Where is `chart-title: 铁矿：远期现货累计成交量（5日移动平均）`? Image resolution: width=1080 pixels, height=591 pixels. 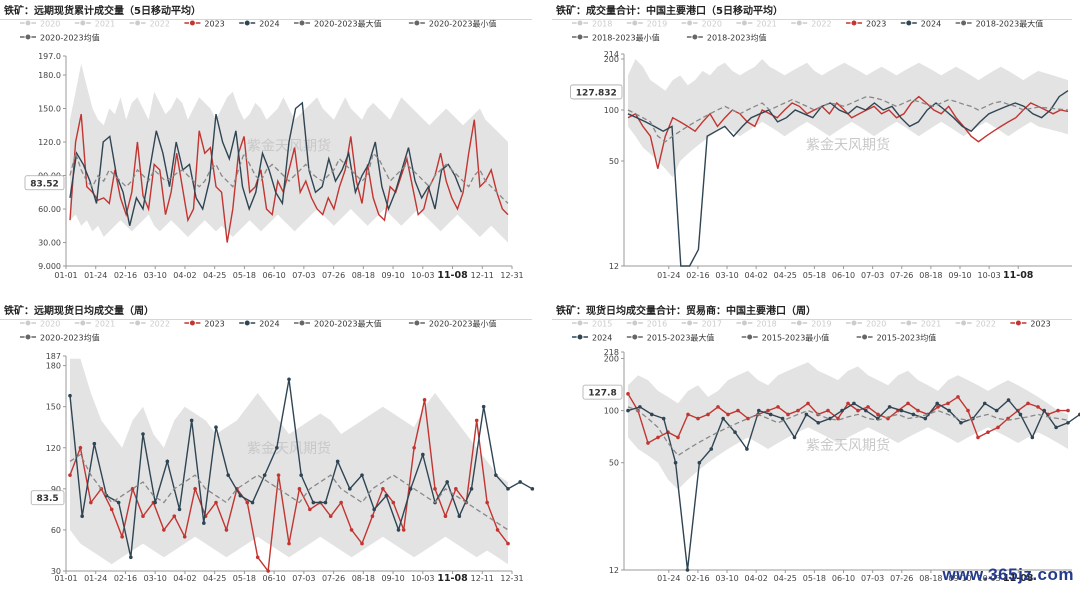
chart-title: 铁矿：远期现货累计成交量（5日移动平均） is located at coordinates (102, 11).